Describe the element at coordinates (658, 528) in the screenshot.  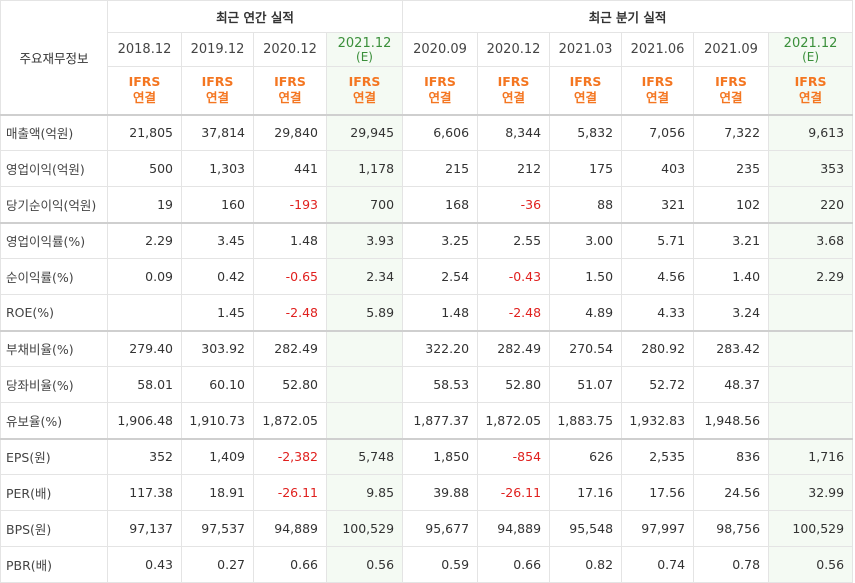
I see `value-cell: 97,997` at that location.